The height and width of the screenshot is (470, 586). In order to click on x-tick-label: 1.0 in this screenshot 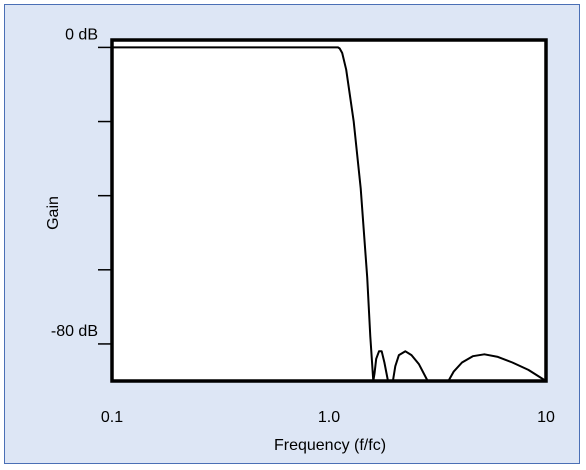, I will do `click(329, 417)`.